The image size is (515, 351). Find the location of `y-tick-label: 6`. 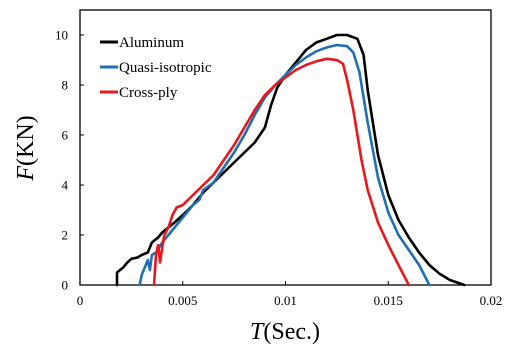

y-tick-label: 6 is located at coordinates (65, 135).